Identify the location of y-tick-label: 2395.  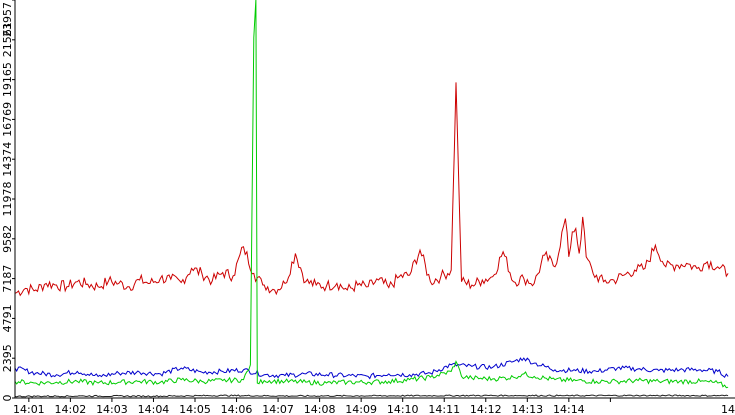
(7, 358).